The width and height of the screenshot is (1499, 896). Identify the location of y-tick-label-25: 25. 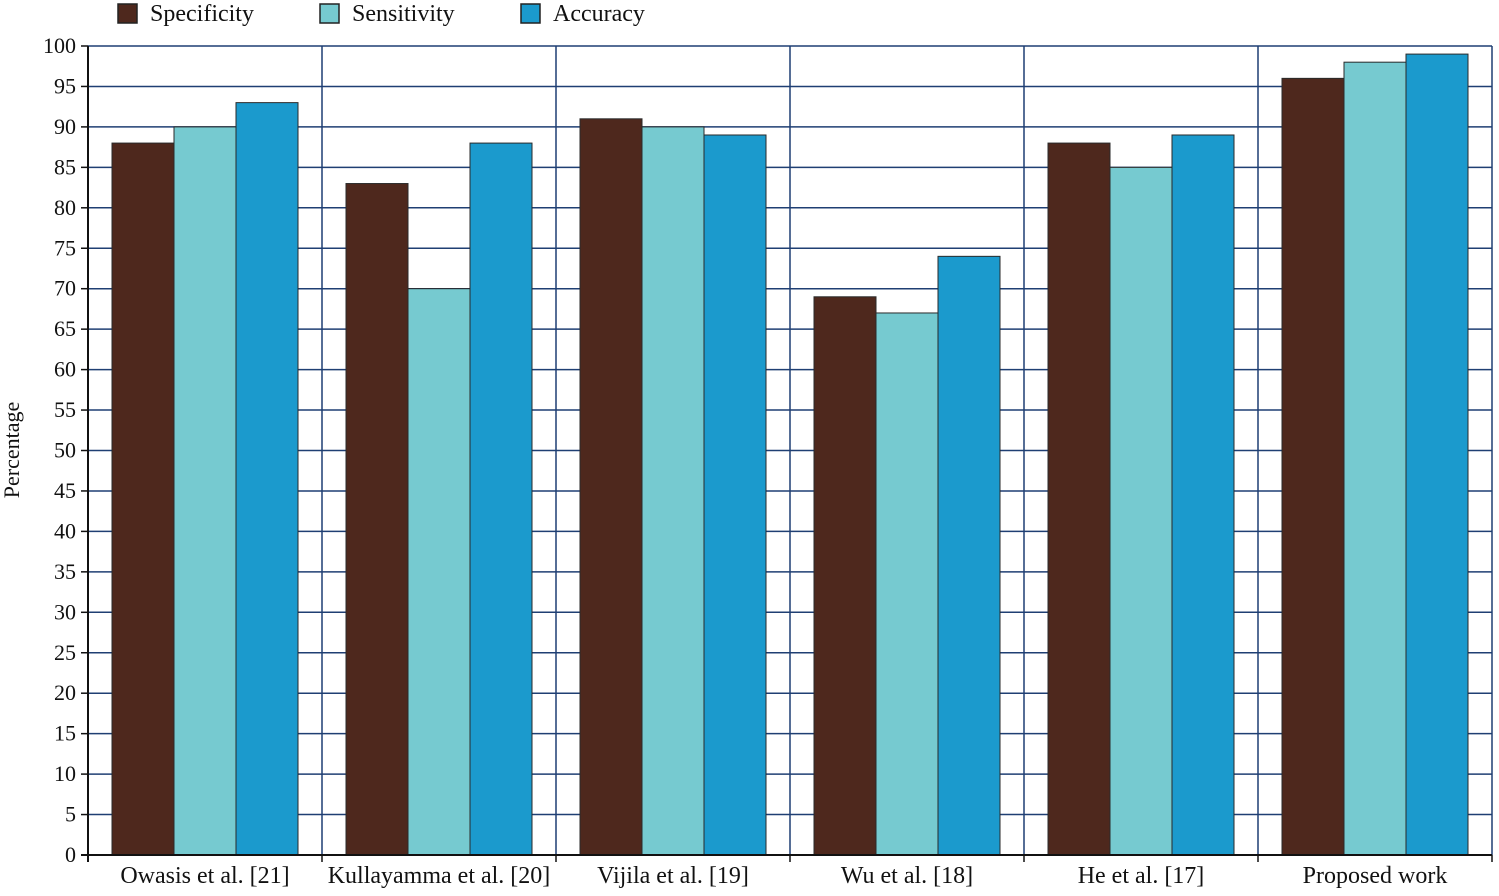
(65, 652).